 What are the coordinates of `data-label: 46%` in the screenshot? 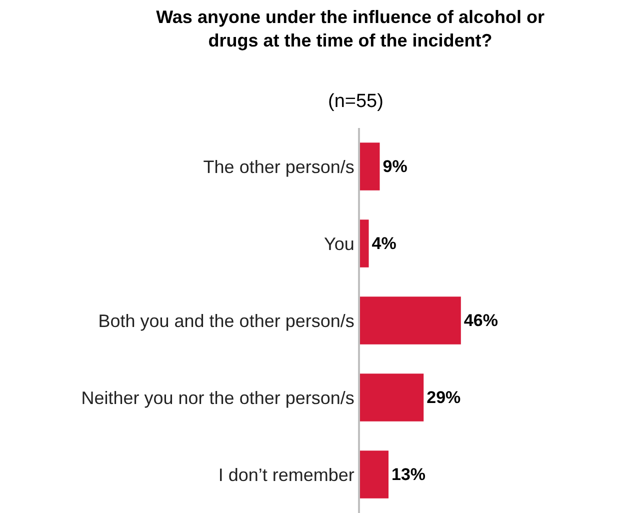 It's located at (481, 320).